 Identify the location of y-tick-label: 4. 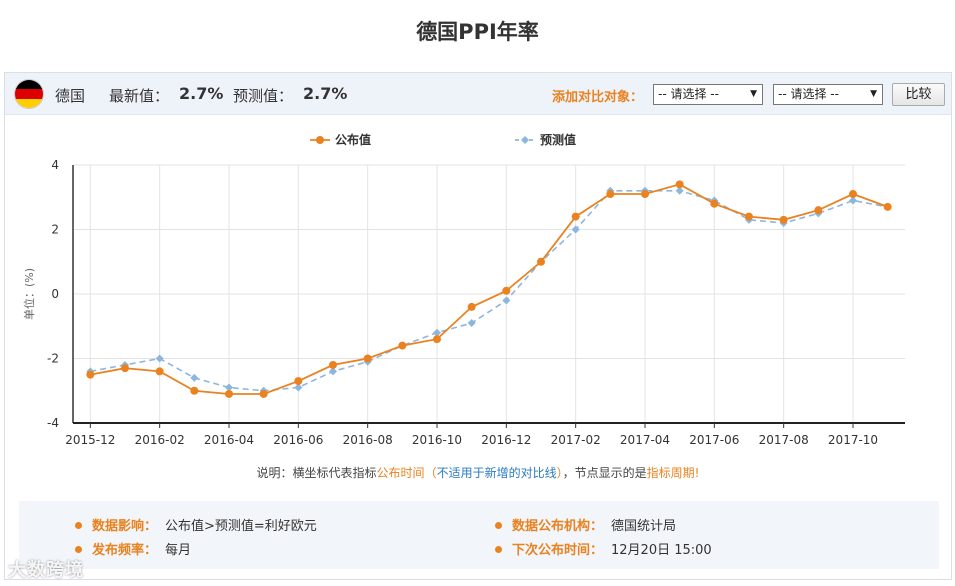
(55, 165).